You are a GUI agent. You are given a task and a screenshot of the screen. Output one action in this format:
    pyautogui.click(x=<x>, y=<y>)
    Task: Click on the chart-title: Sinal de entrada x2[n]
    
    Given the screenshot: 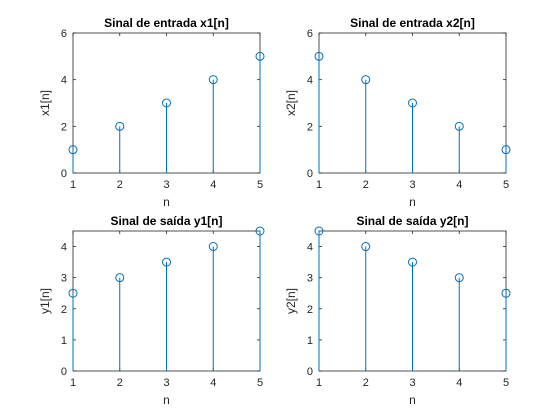 What is the action you would take?
    pyautogui.click(x=412, y=23)
    